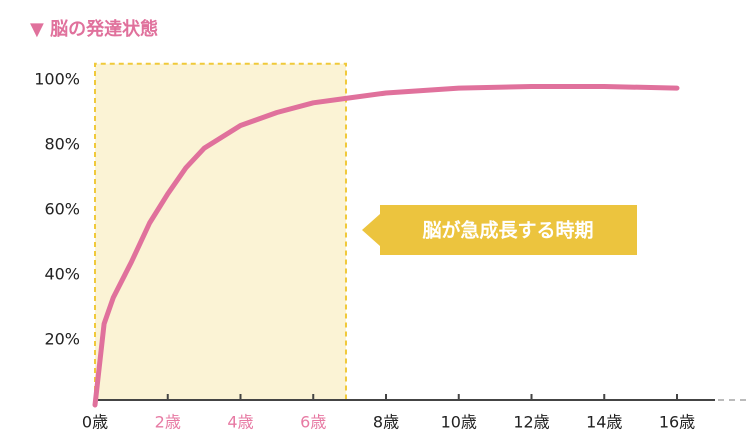 This screenshot has width=750, height=446. I want to click on x-tick-label: 16歳, so click(677, 422).